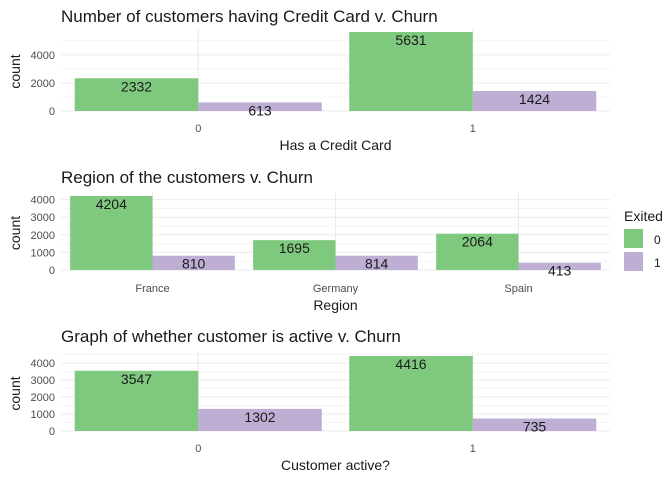 This screenshot has height=485, width=672. Describe the element at coordinates (657, 240) in the screenshot. I see `legend-label-0: 0` at that location.